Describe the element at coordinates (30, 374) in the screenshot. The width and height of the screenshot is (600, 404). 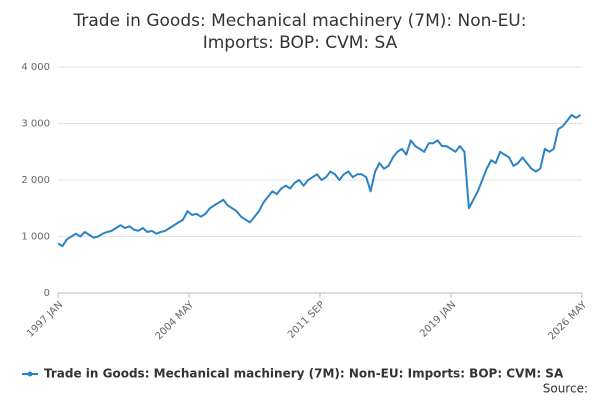
I see `legend-marker` at that location.